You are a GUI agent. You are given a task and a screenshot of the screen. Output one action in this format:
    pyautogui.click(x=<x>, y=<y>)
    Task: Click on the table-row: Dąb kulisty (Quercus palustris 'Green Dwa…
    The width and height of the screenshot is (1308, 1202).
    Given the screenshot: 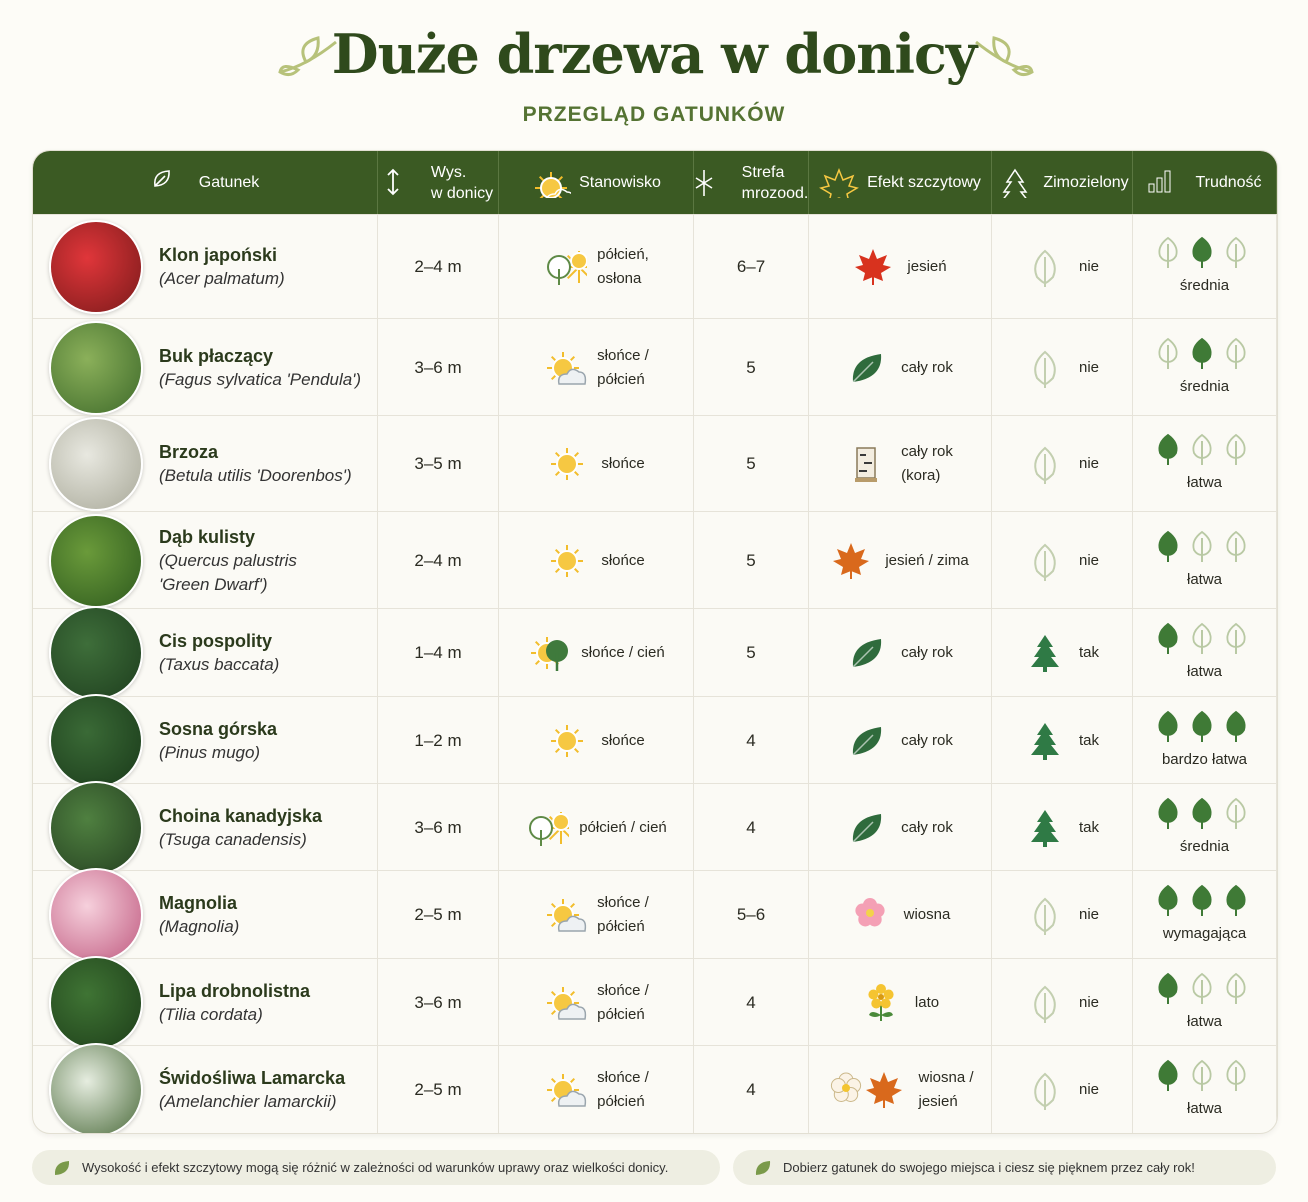 What is the action you would take?
    pyautogui.click(x=655, y=560)
    